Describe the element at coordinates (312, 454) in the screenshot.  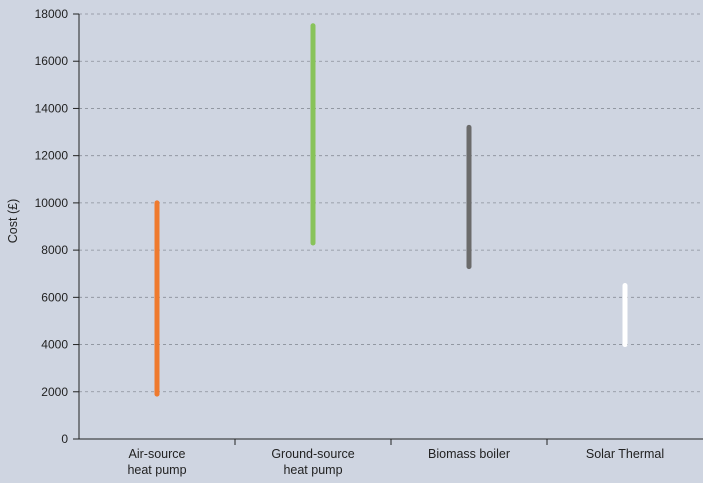
I see `x-category-label-line: Ground-source` at that location.